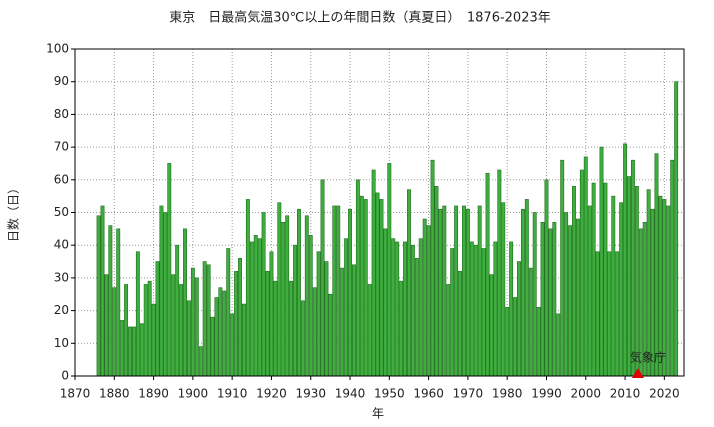 The image size is (714, 427). What do you see at coordinates (638, 373) in the screenshot?
I see `source-marker` at bounding box center [638, 373].